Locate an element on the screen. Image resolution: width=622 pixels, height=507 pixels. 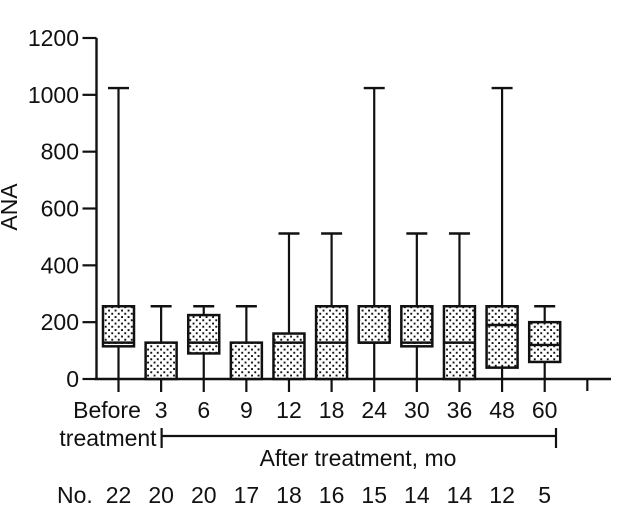
x-category-label: 9 is located at coordinates (246, 410).